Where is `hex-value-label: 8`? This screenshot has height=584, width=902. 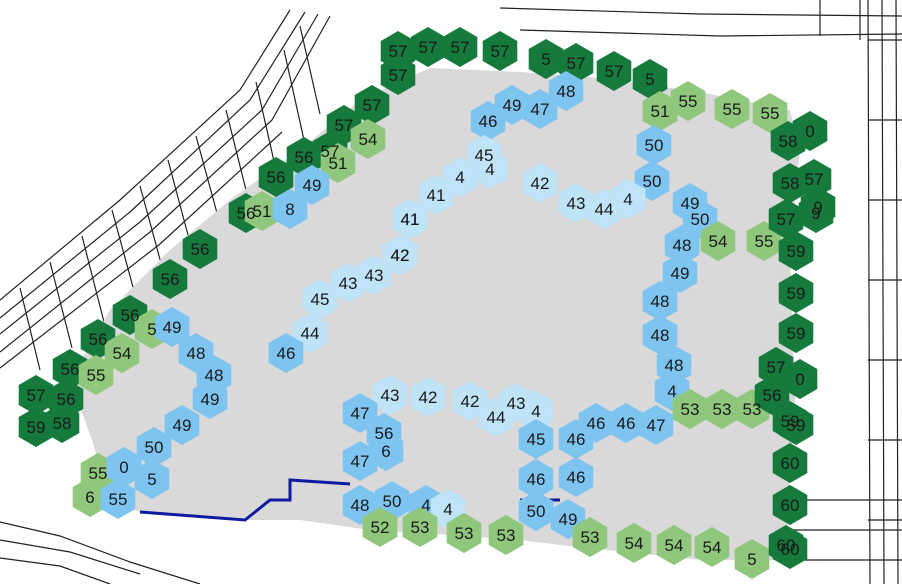 hex-value-label: 8 is located at coordinates (289, 209).